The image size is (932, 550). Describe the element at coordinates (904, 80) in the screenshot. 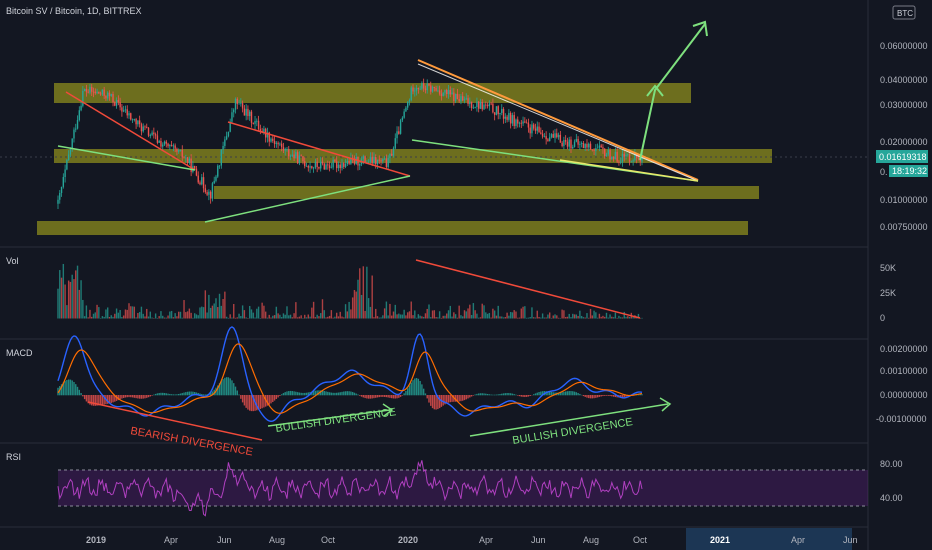

I see `price-tick: 0.04000000` at that location.